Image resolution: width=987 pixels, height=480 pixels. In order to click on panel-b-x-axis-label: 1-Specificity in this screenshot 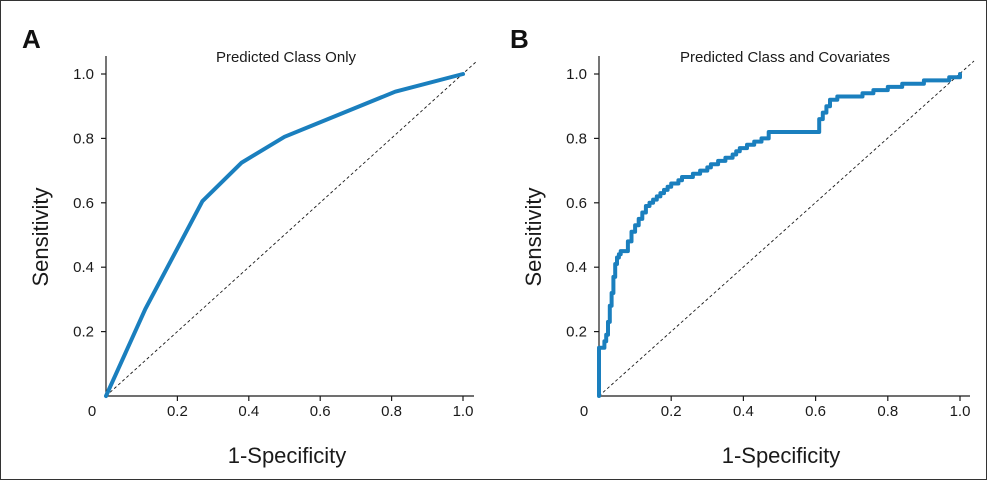, I will do `click(781, 455)`.